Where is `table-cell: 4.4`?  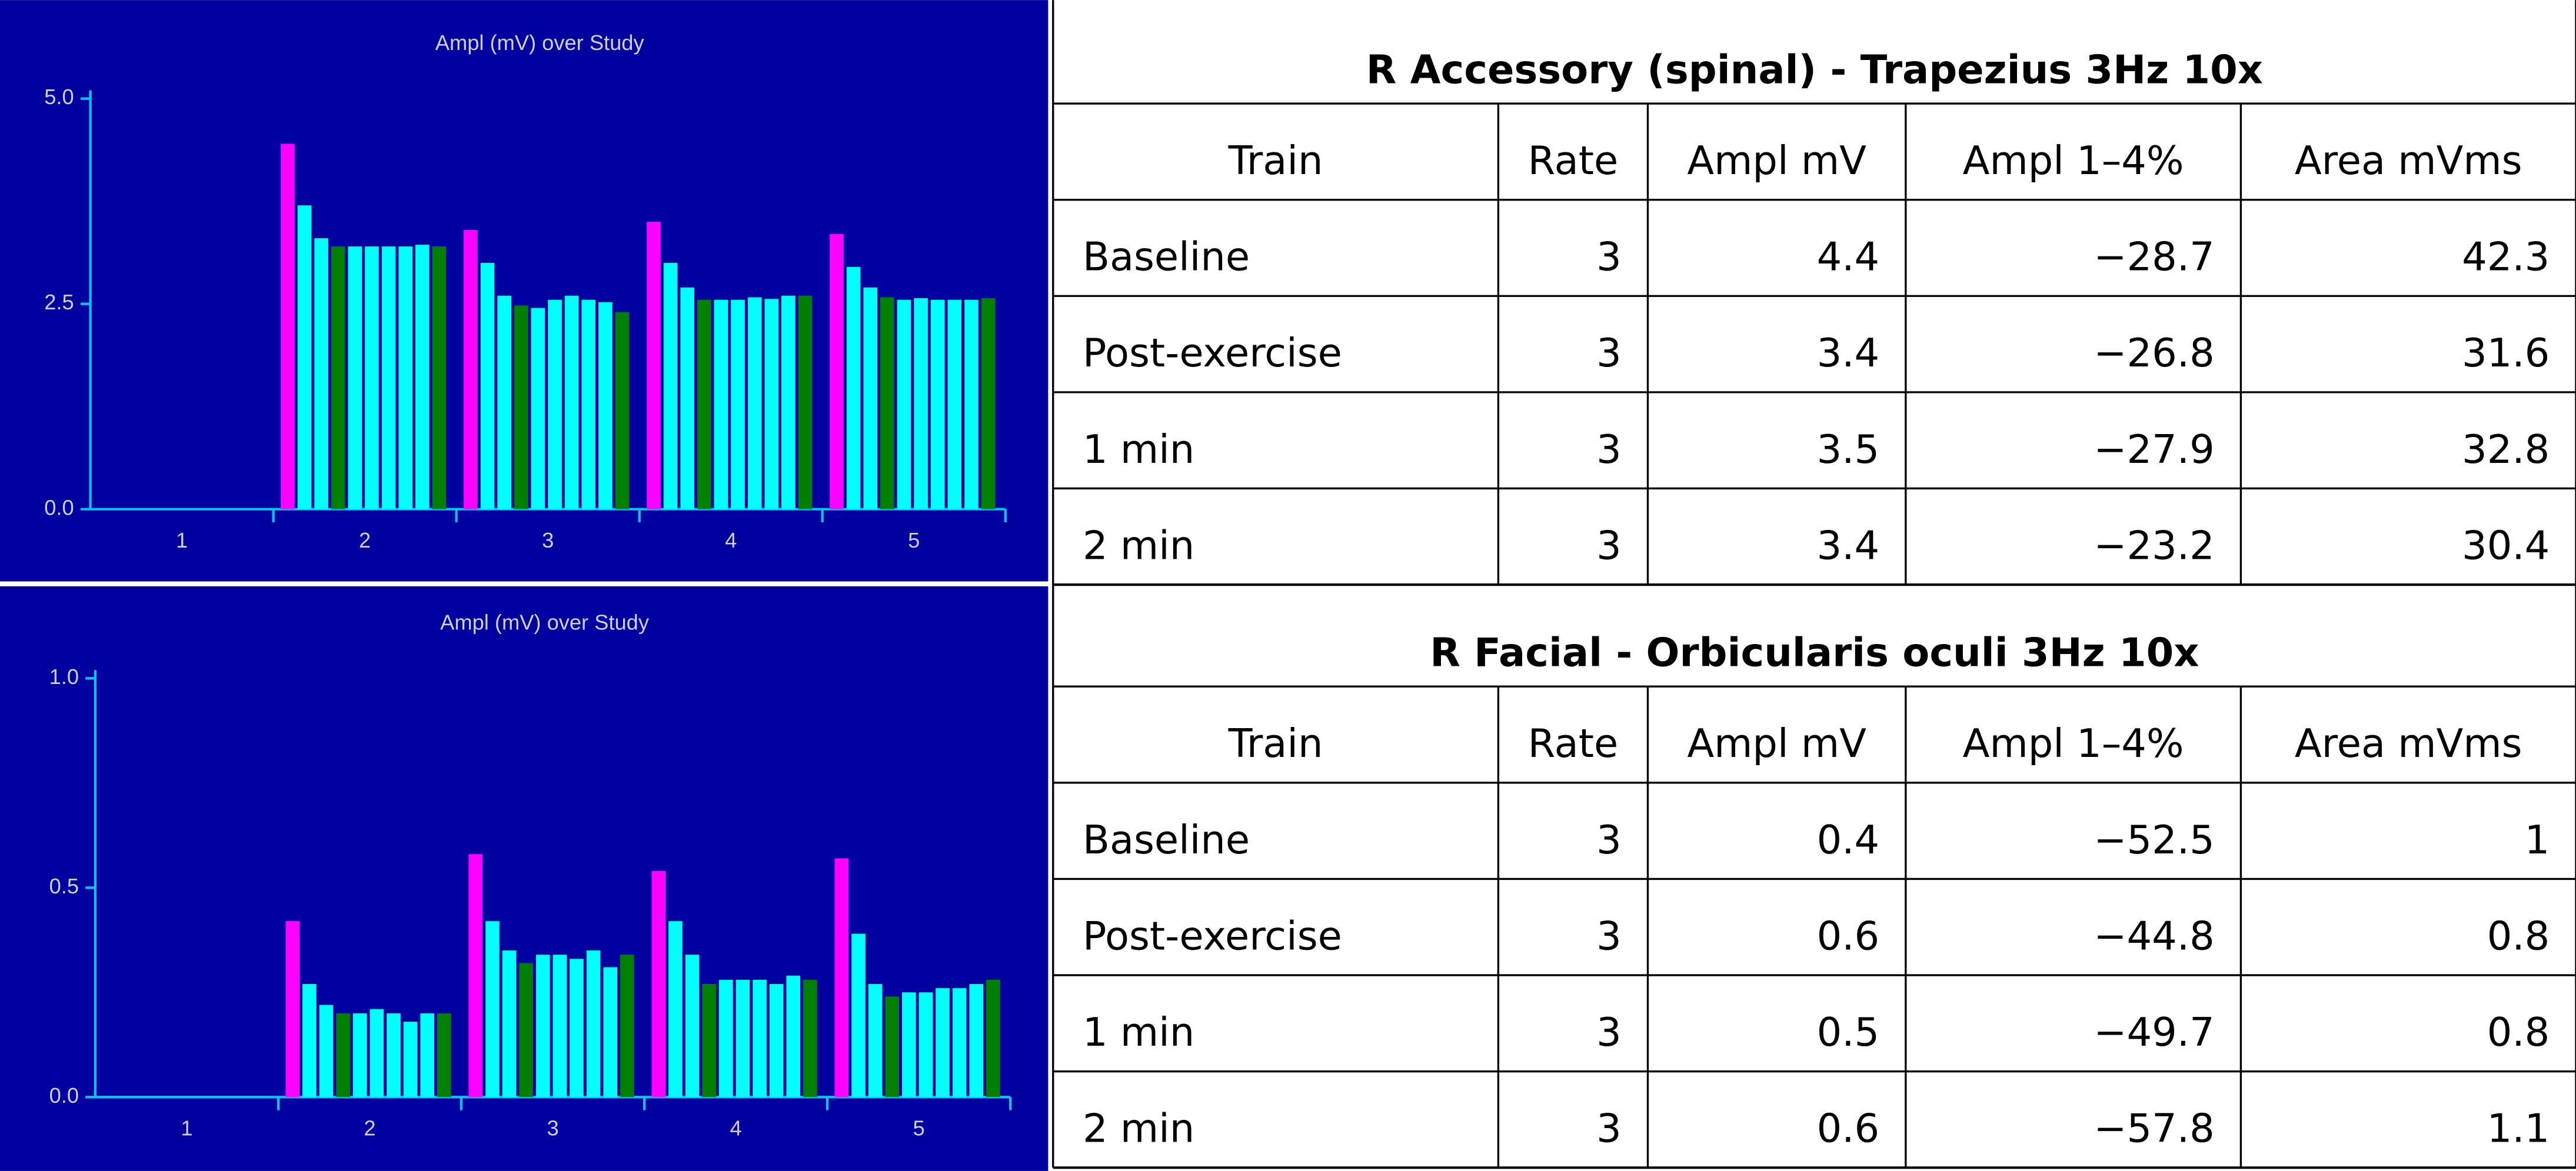 table-cell: 4.4 is located at coordinates (1848, 257).